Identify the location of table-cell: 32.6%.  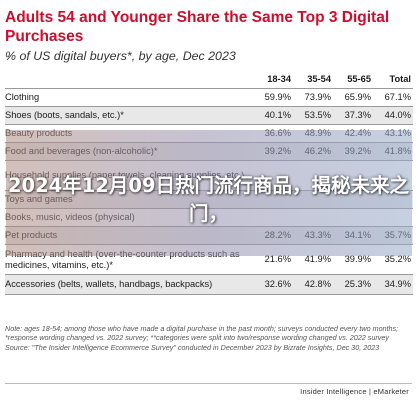
(274, 284).